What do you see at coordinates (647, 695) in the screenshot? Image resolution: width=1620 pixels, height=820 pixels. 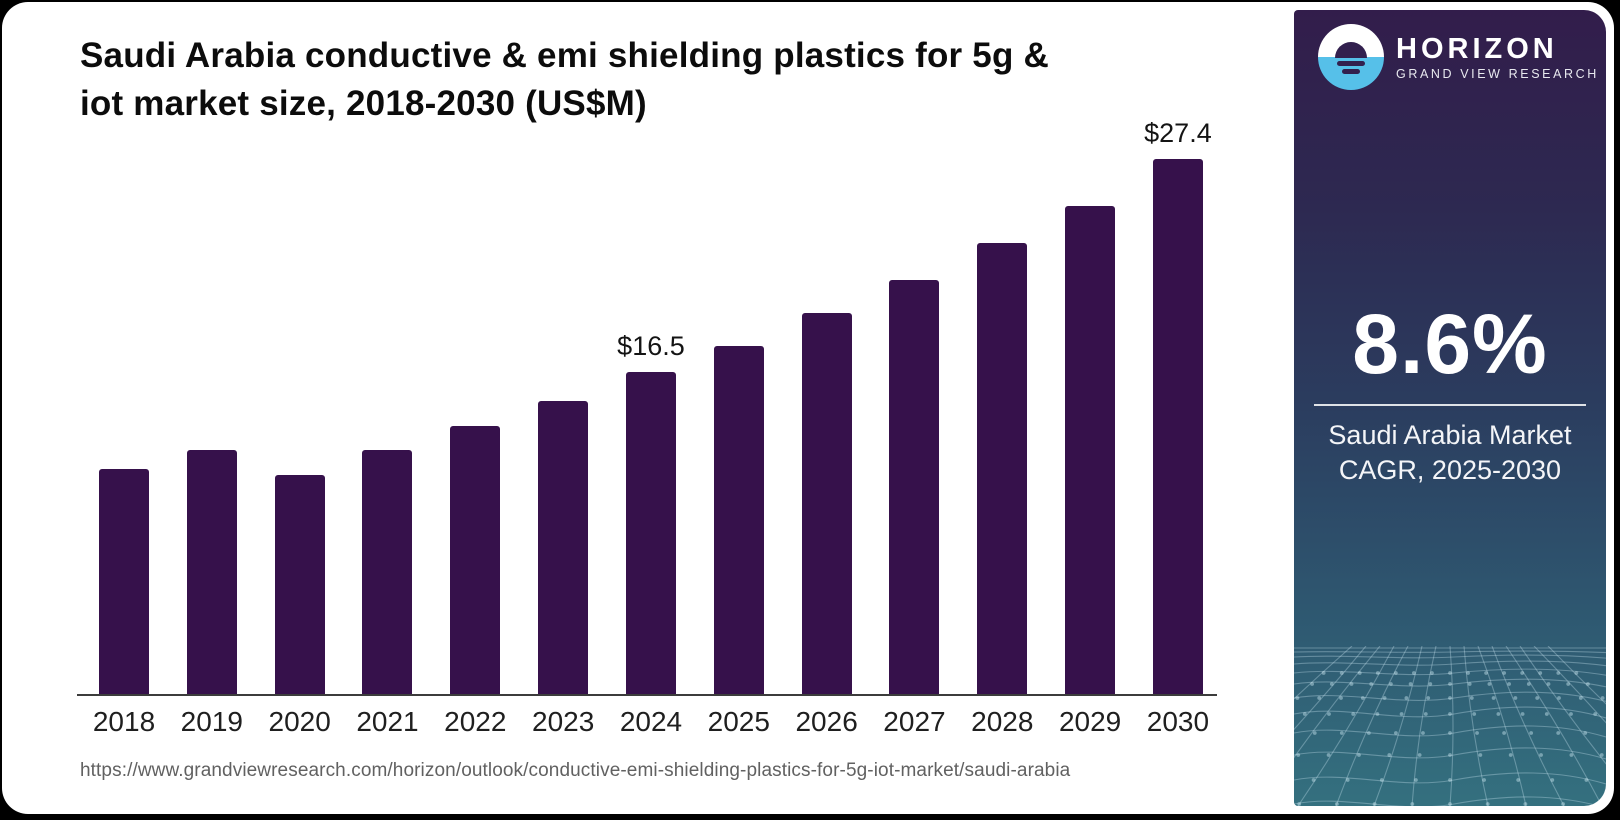 I see `x-axis-line` at bounding box center [647, 695].